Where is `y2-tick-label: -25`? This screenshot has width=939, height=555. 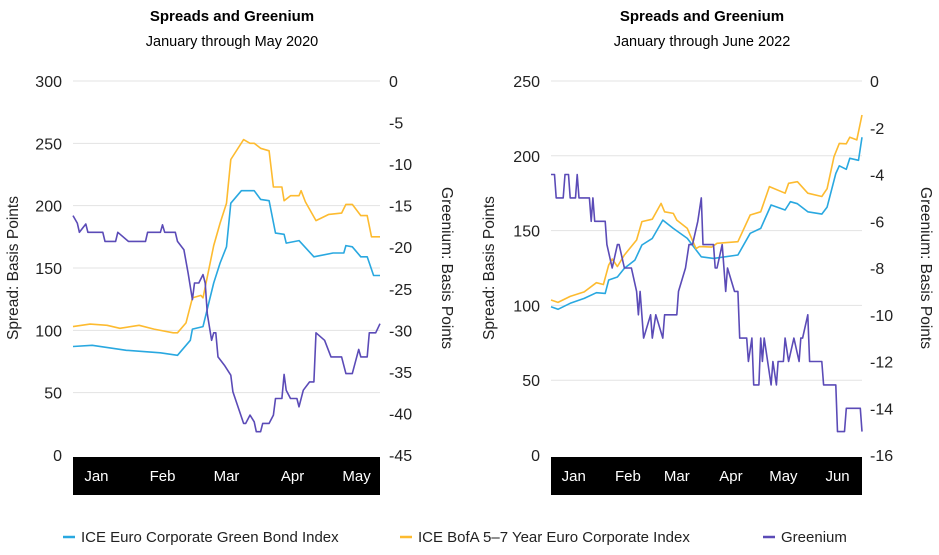
y2-tick-label: -25 is located at coordinates (400, 290).